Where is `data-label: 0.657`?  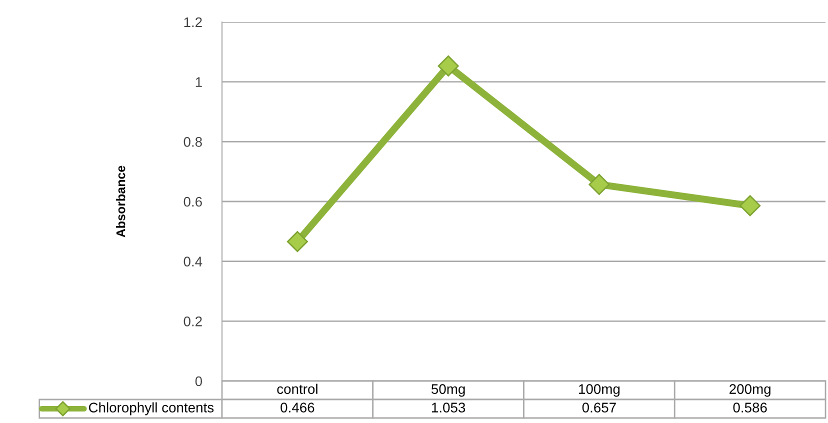
data-label: 0.657 is located at coordinates (599, 407).